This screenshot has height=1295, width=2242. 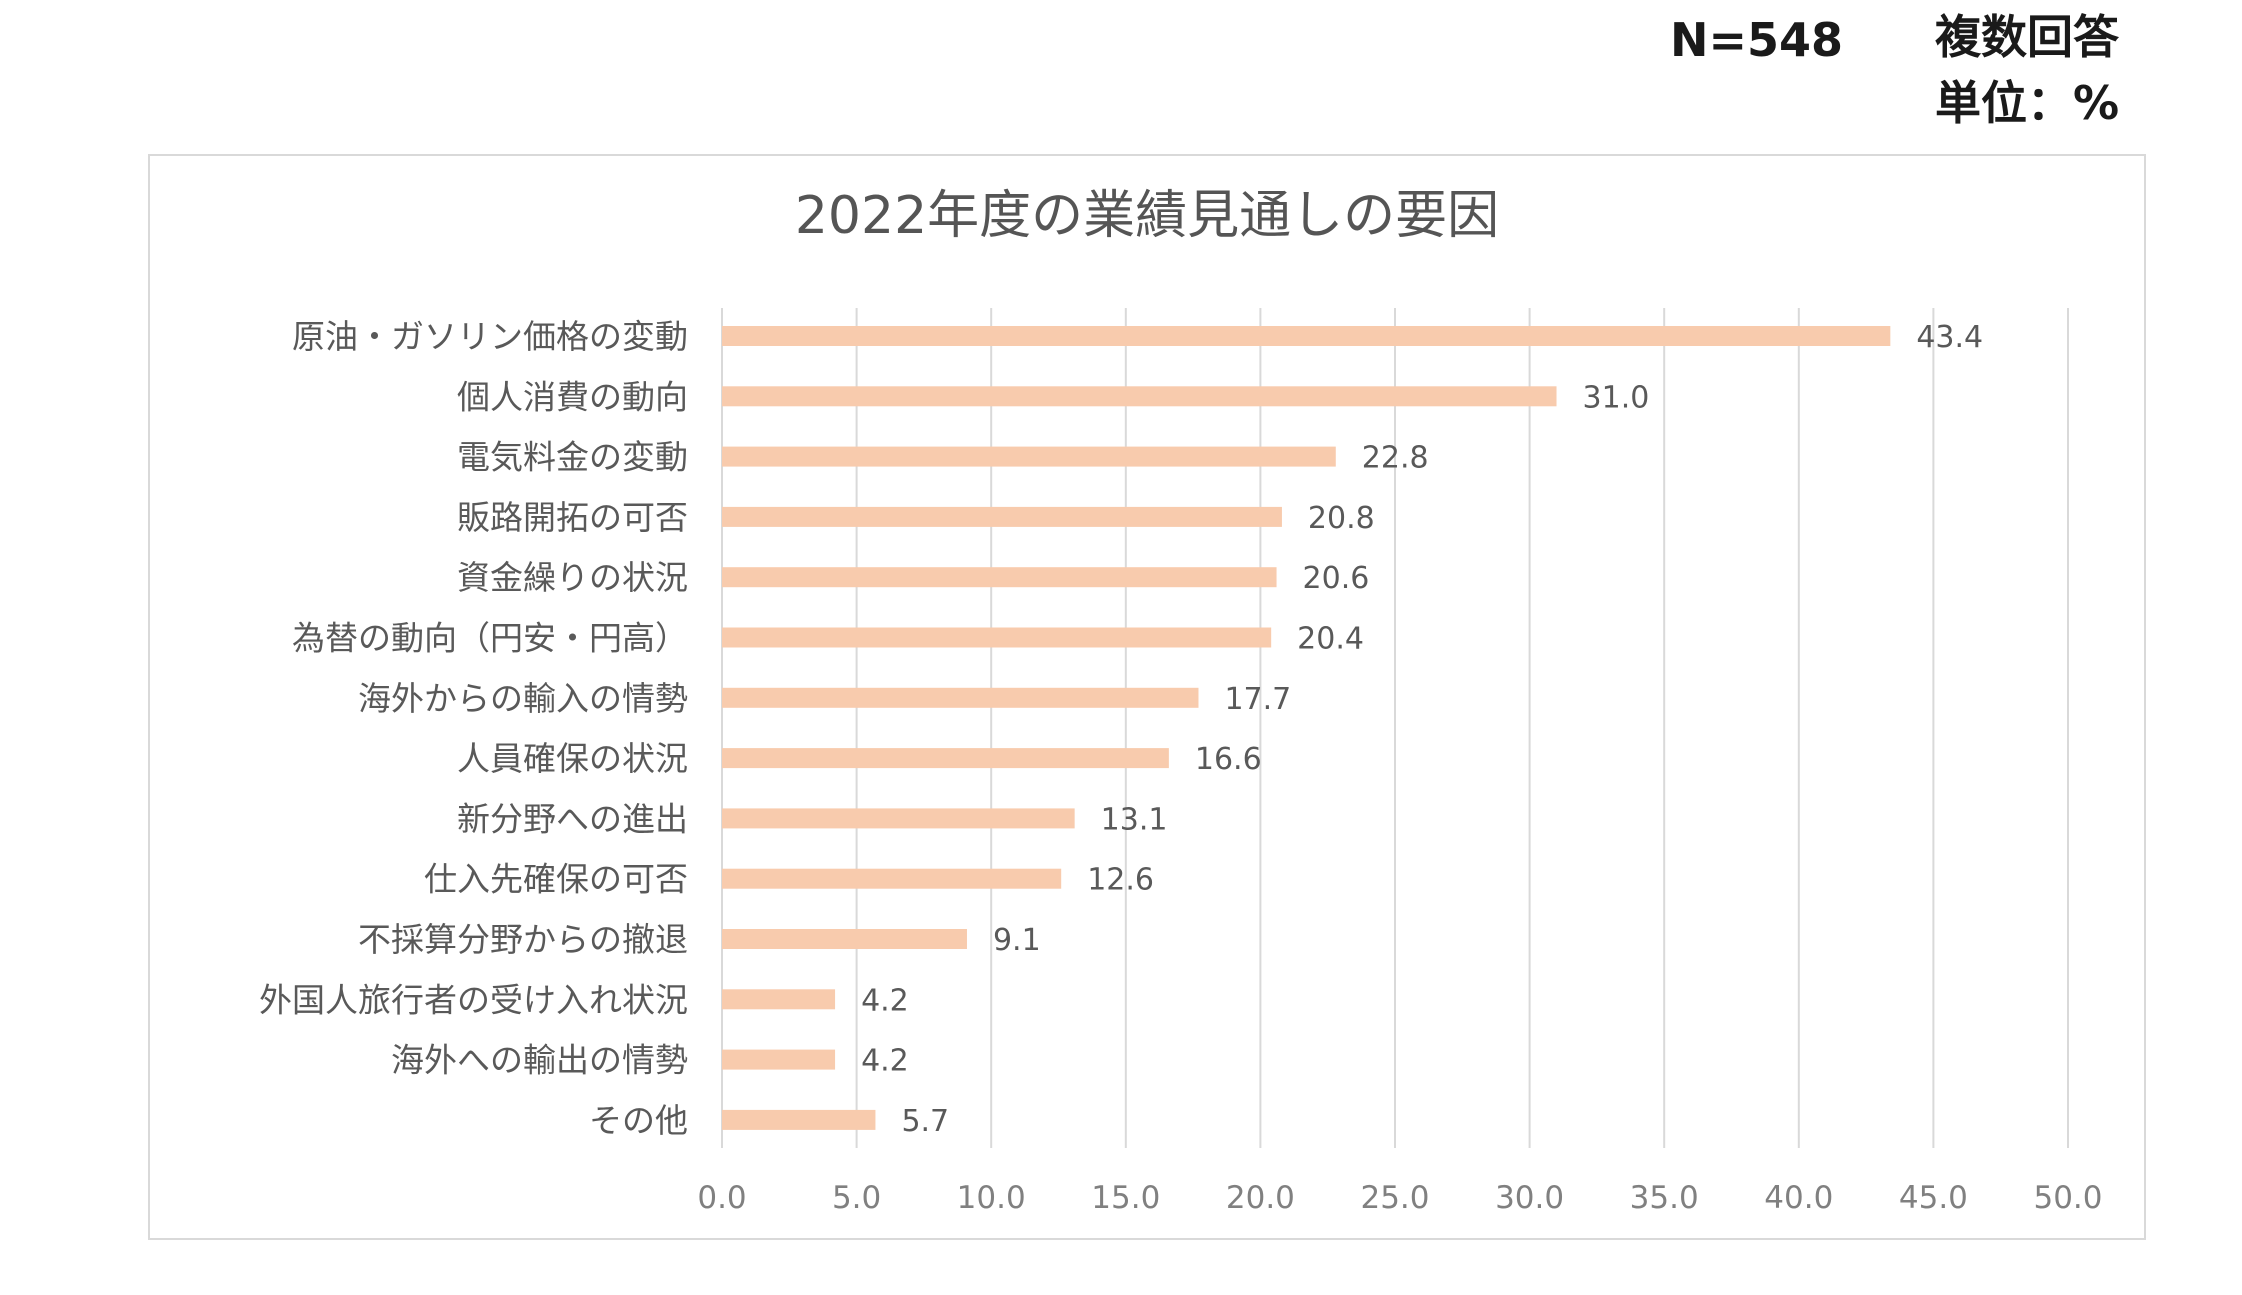 I want to click on data-label: 20.4, so click(x=1330, y=639).